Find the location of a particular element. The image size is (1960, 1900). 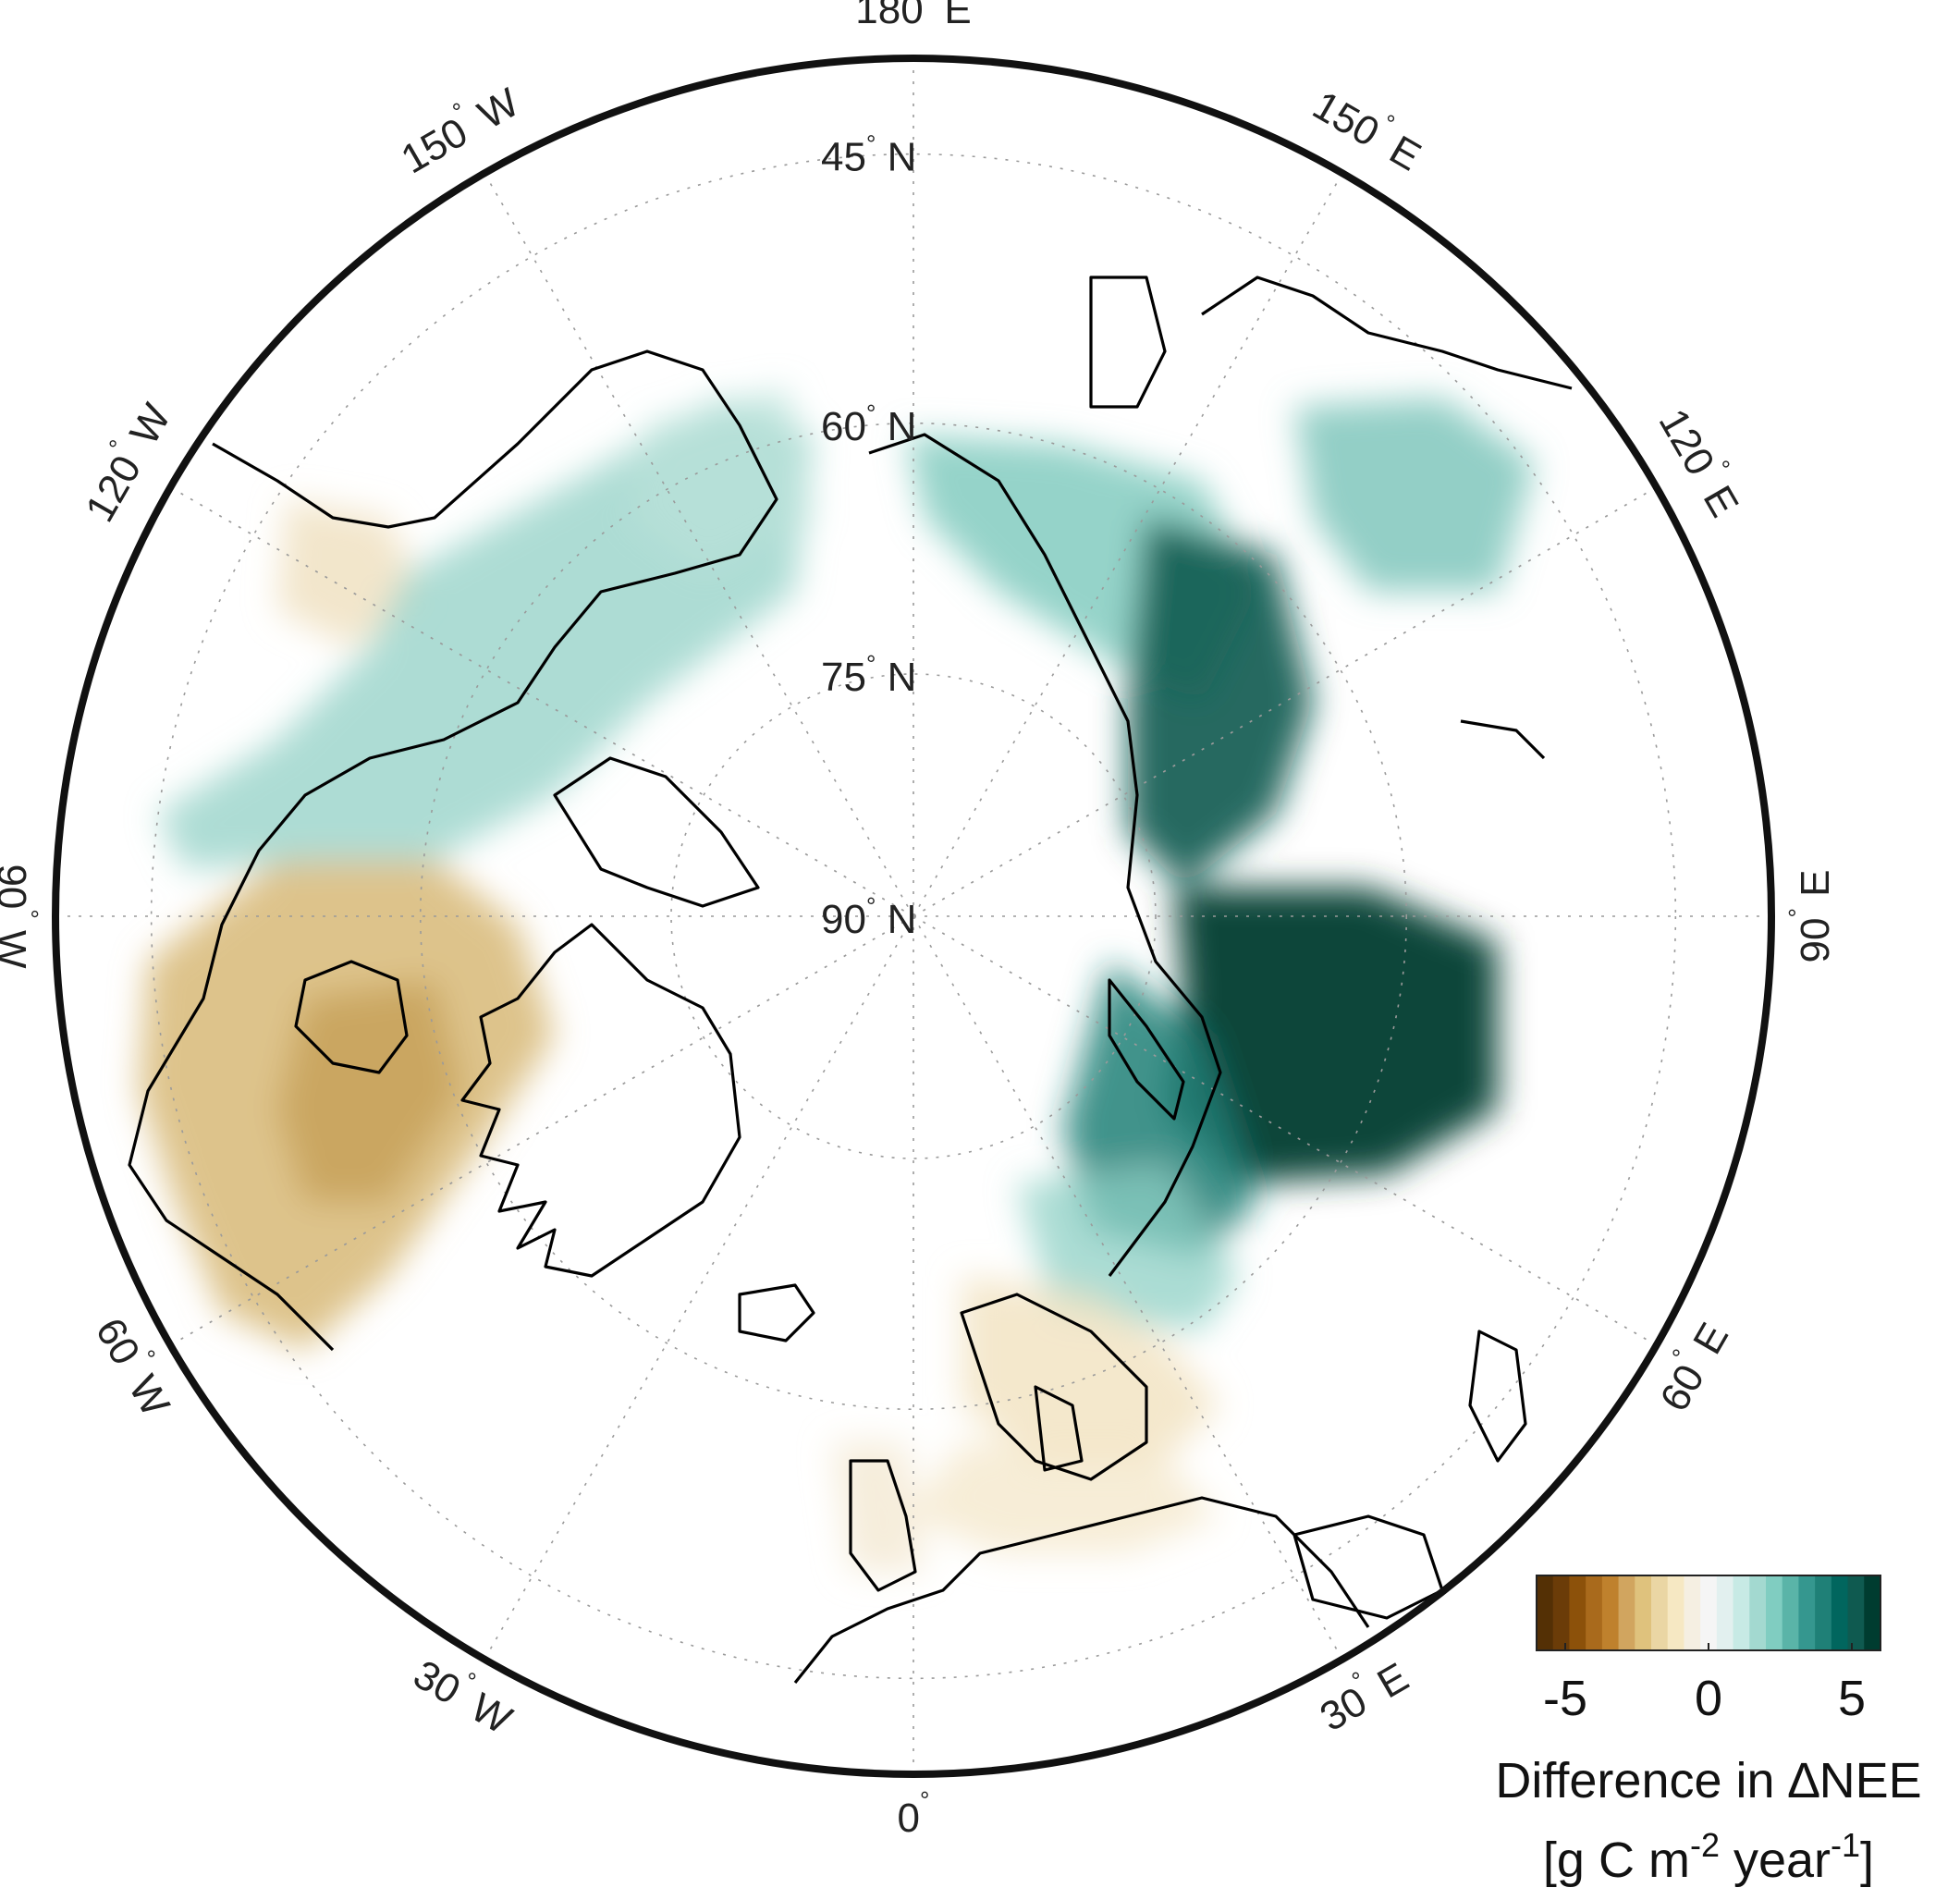

coast-hudson-bay is located at coordinates (351, 1017).